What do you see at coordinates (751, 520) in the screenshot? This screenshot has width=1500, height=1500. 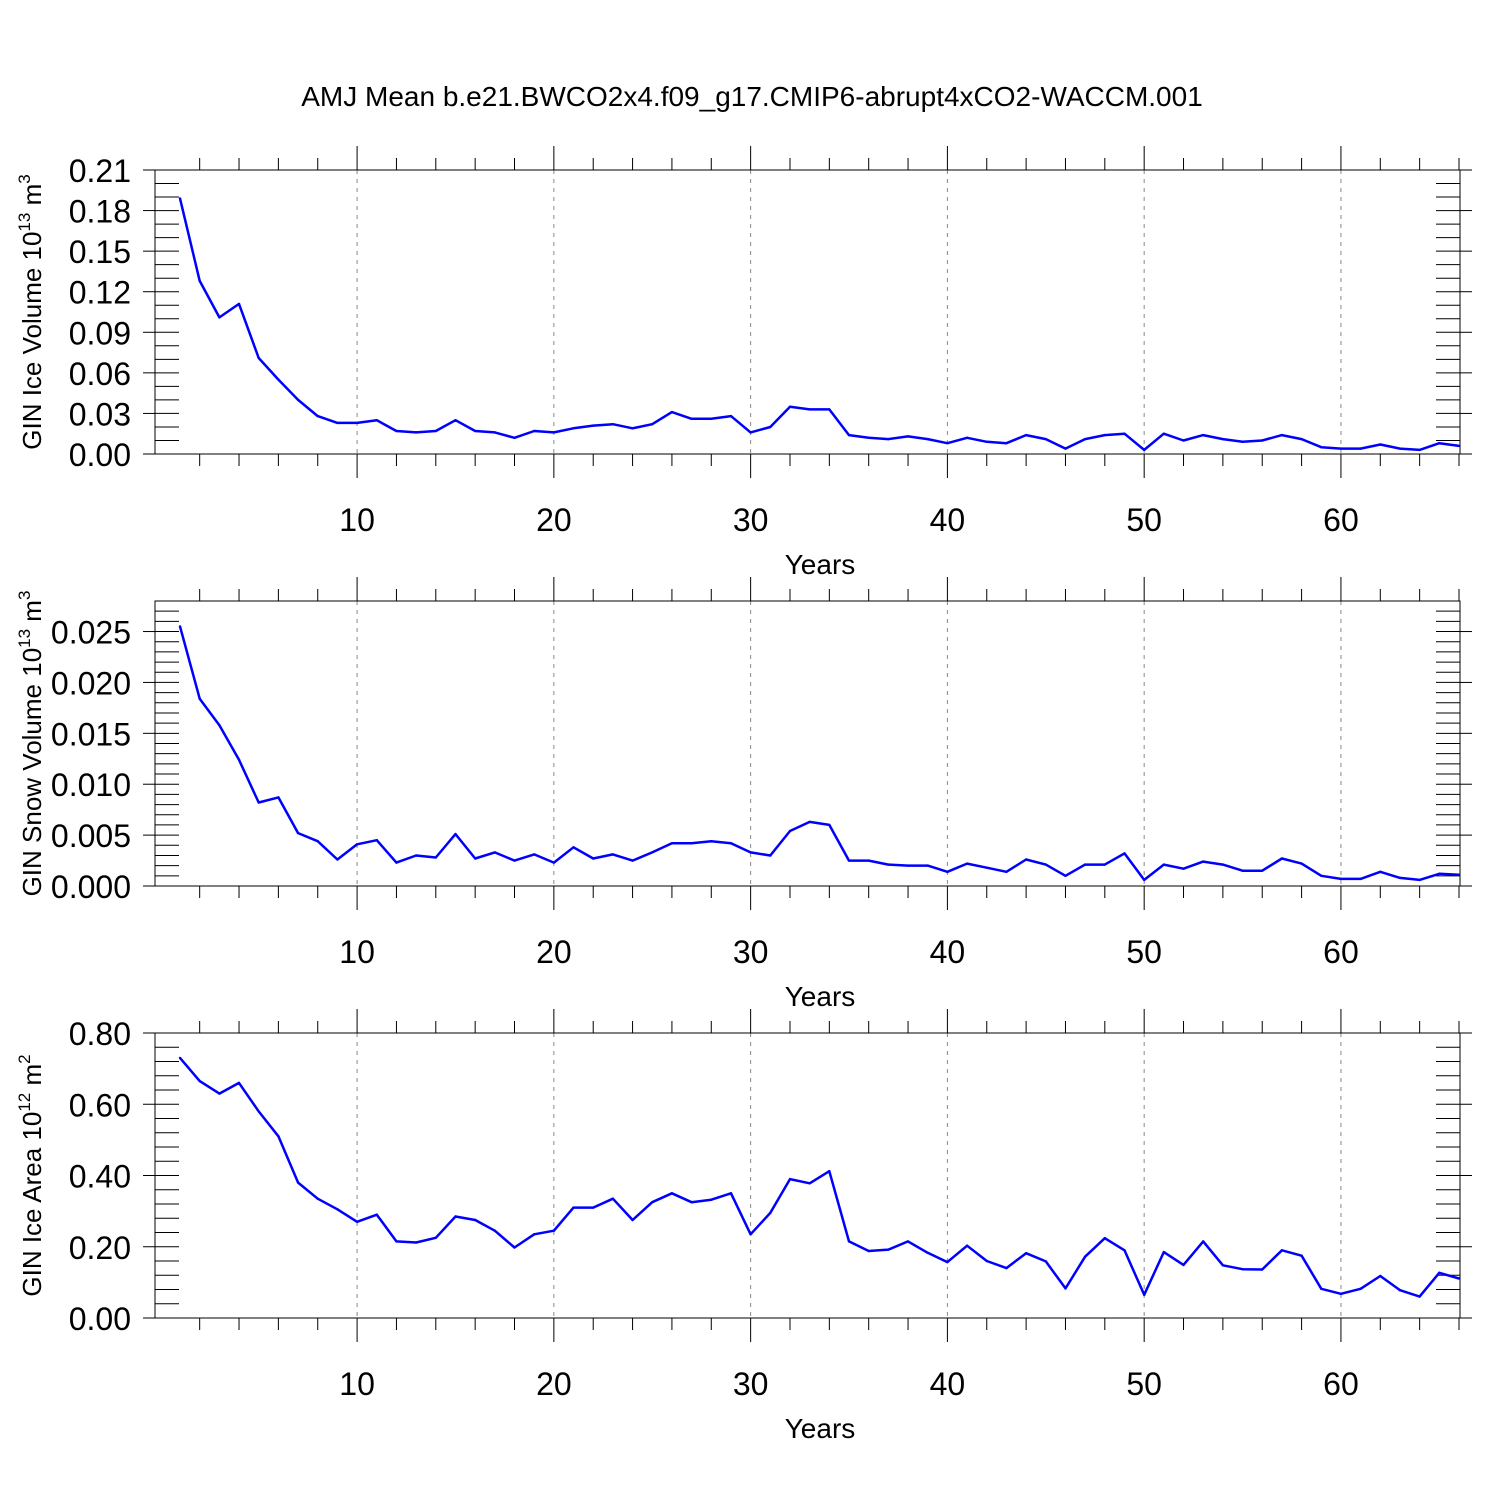 I see `x-tick-label: 30` at bounding box center [751, 520].